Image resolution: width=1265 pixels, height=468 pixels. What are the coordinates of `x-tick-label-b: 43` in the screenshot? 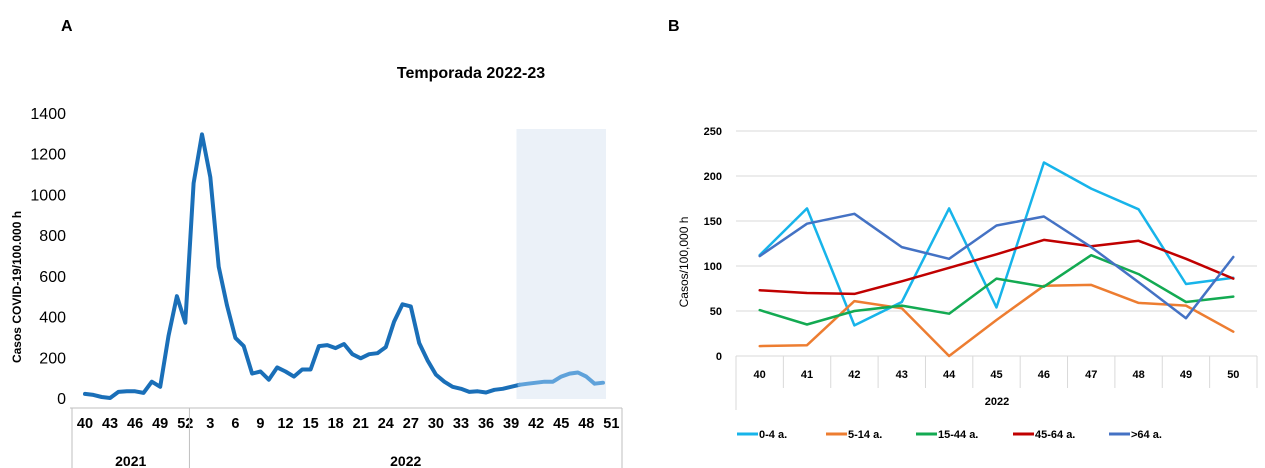 It's located at (902, 375).